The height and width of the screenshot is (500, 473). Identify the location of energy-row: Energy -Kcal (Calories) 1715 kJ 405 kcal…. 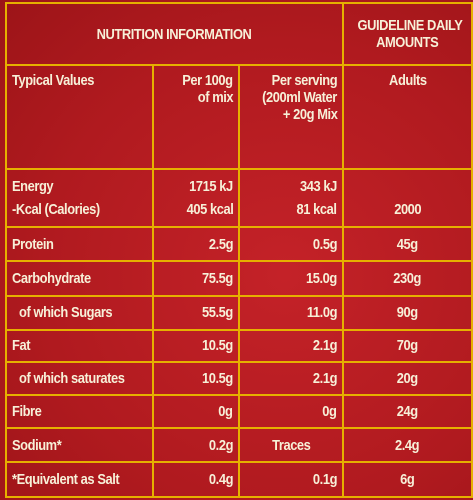
(239, 198).